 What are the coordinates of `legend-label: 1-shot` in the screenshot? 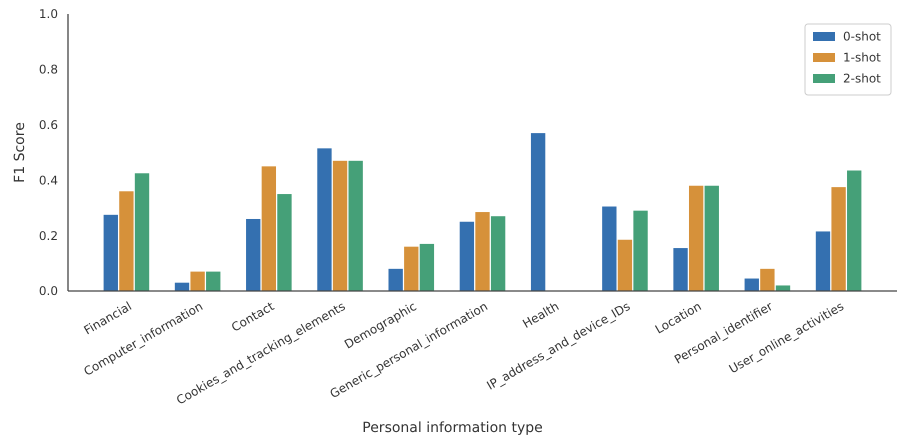 It's located at (862, 57).